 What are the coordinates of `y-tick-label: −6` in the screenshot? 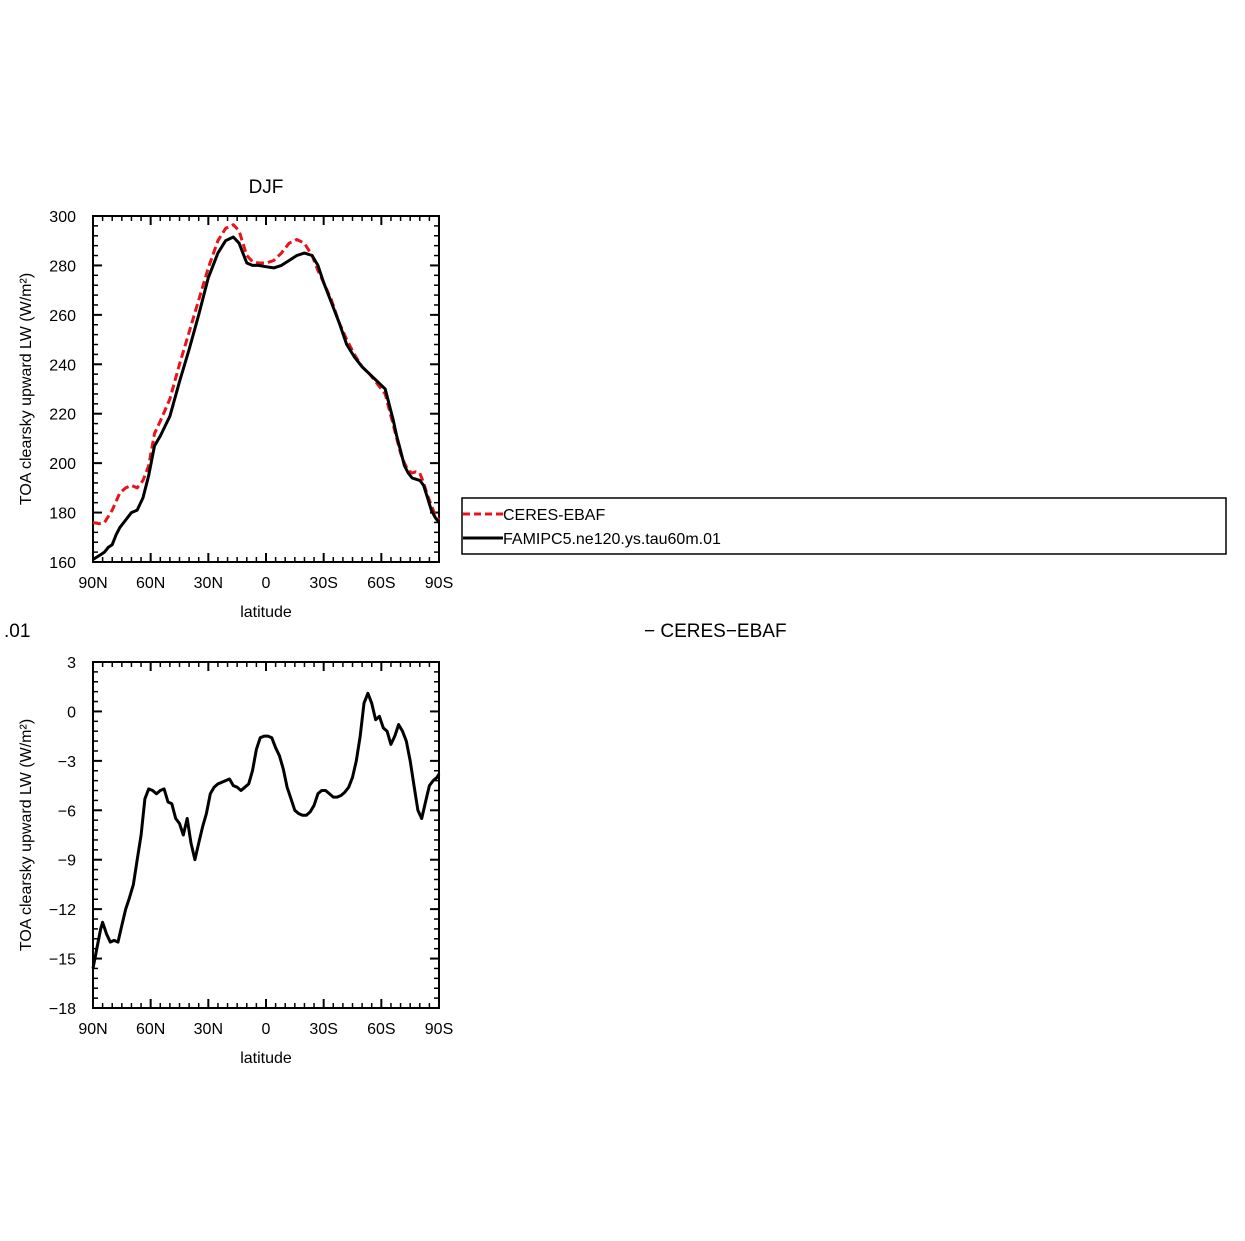 It's located at (67, 811).